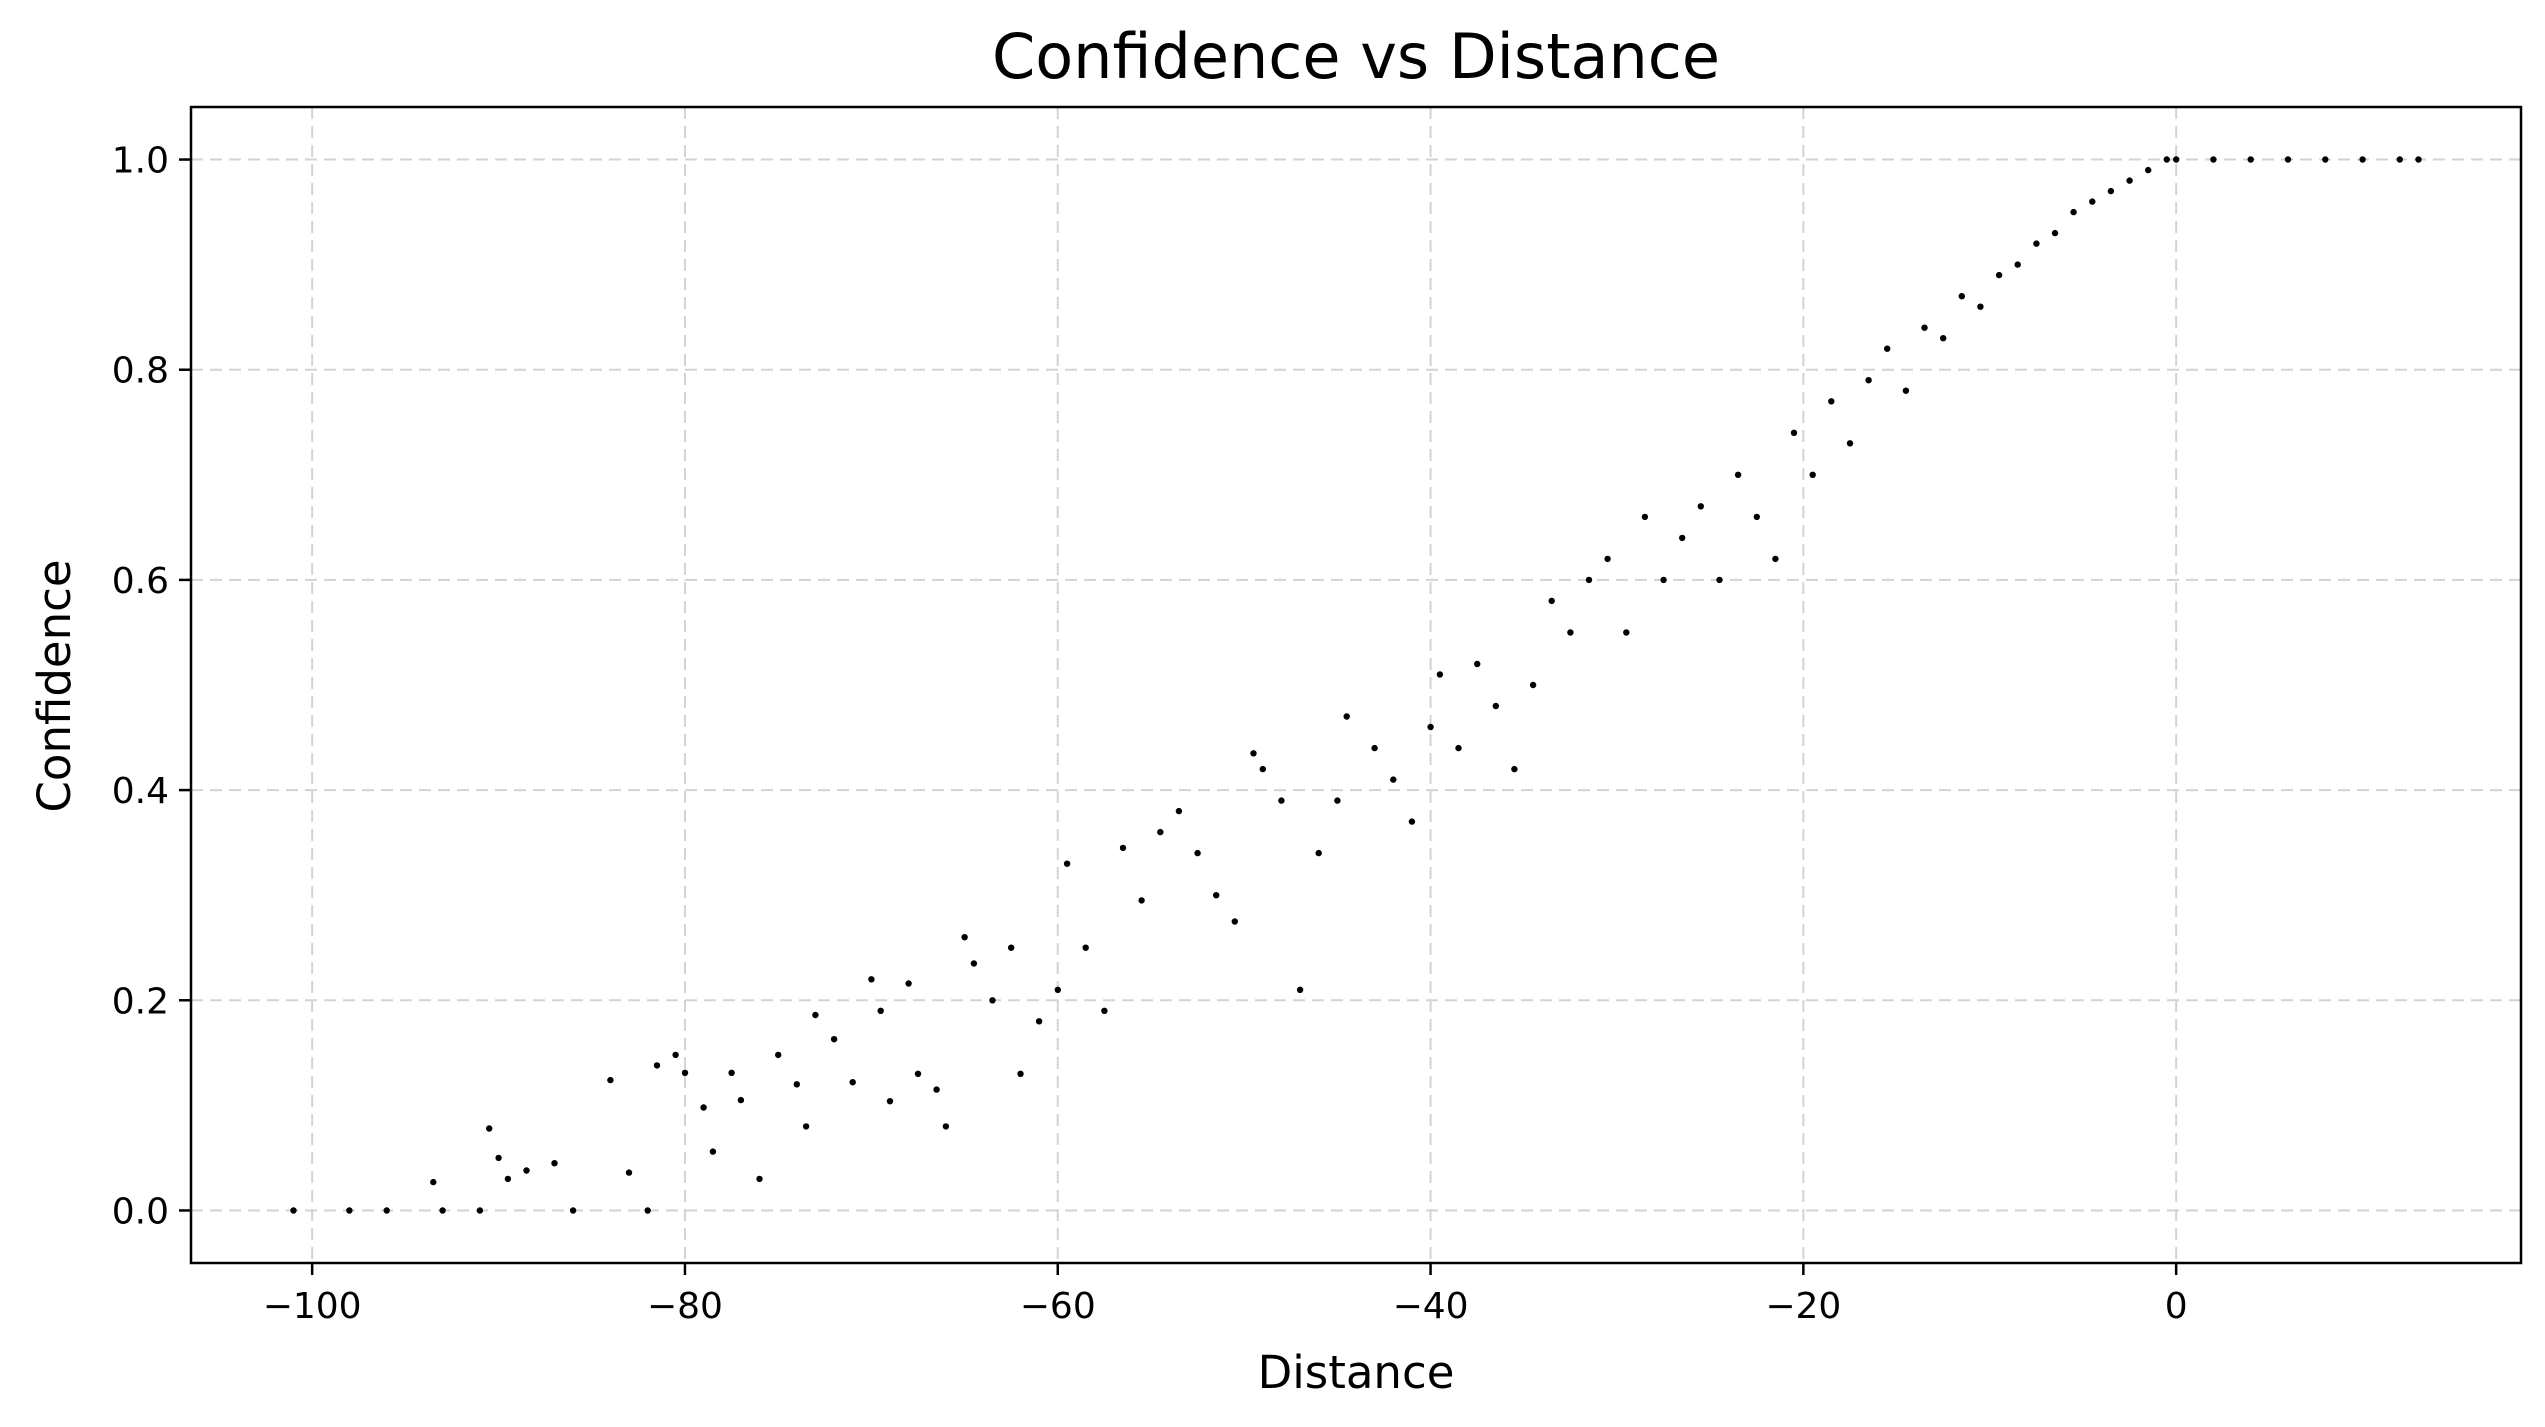 This screenshot has width=2545, height=1427. What do you see at coordinates (140, 791) in the screenshot?
I see `y-tick-label: 0.4` at bounding box center [140, 791].